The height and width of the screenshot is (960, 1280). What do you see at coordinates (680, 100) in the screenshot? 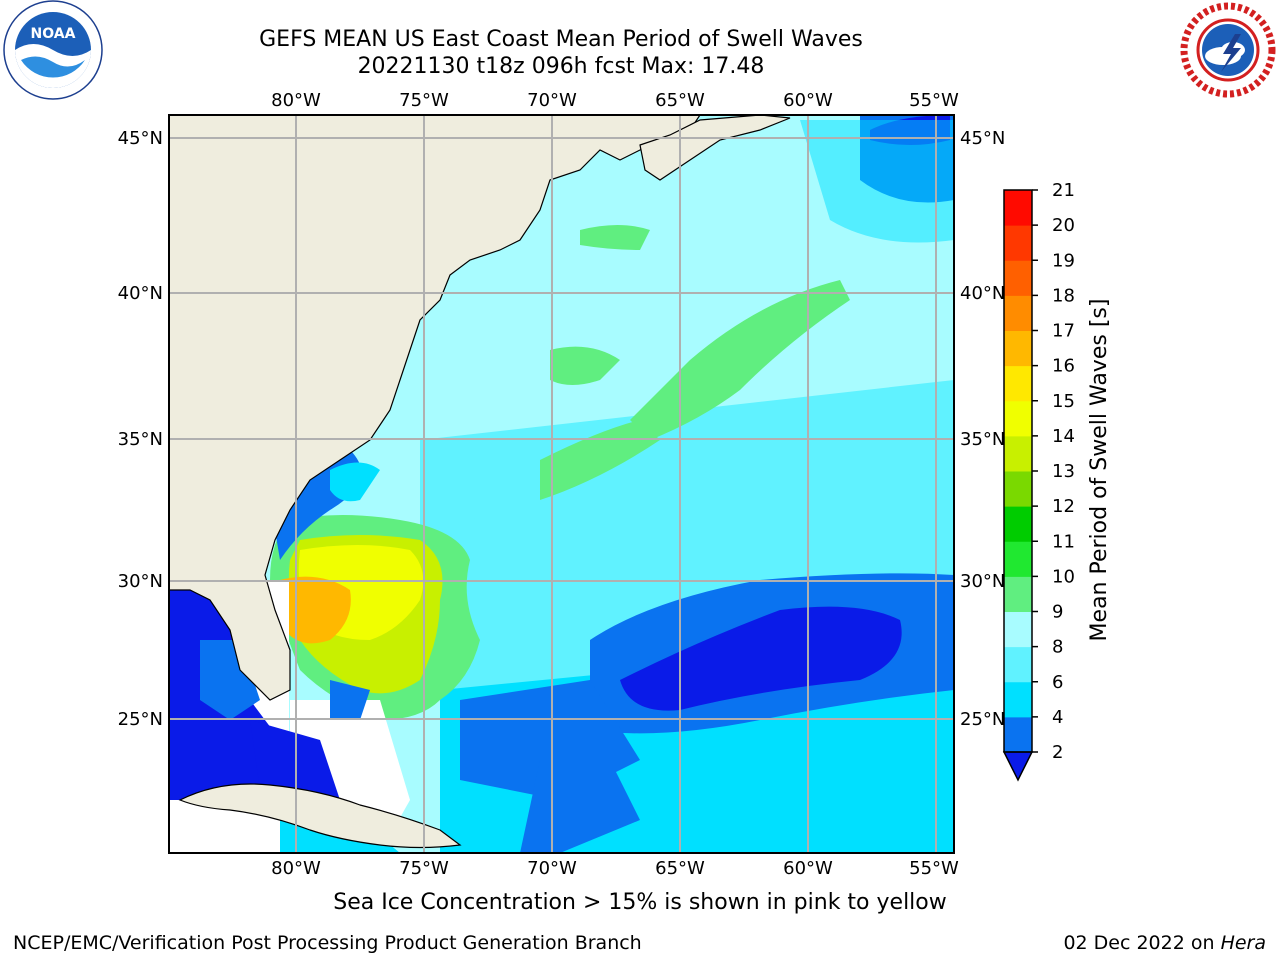
I see `lon-label-top: 65°W` at bounding box center [680, 100].